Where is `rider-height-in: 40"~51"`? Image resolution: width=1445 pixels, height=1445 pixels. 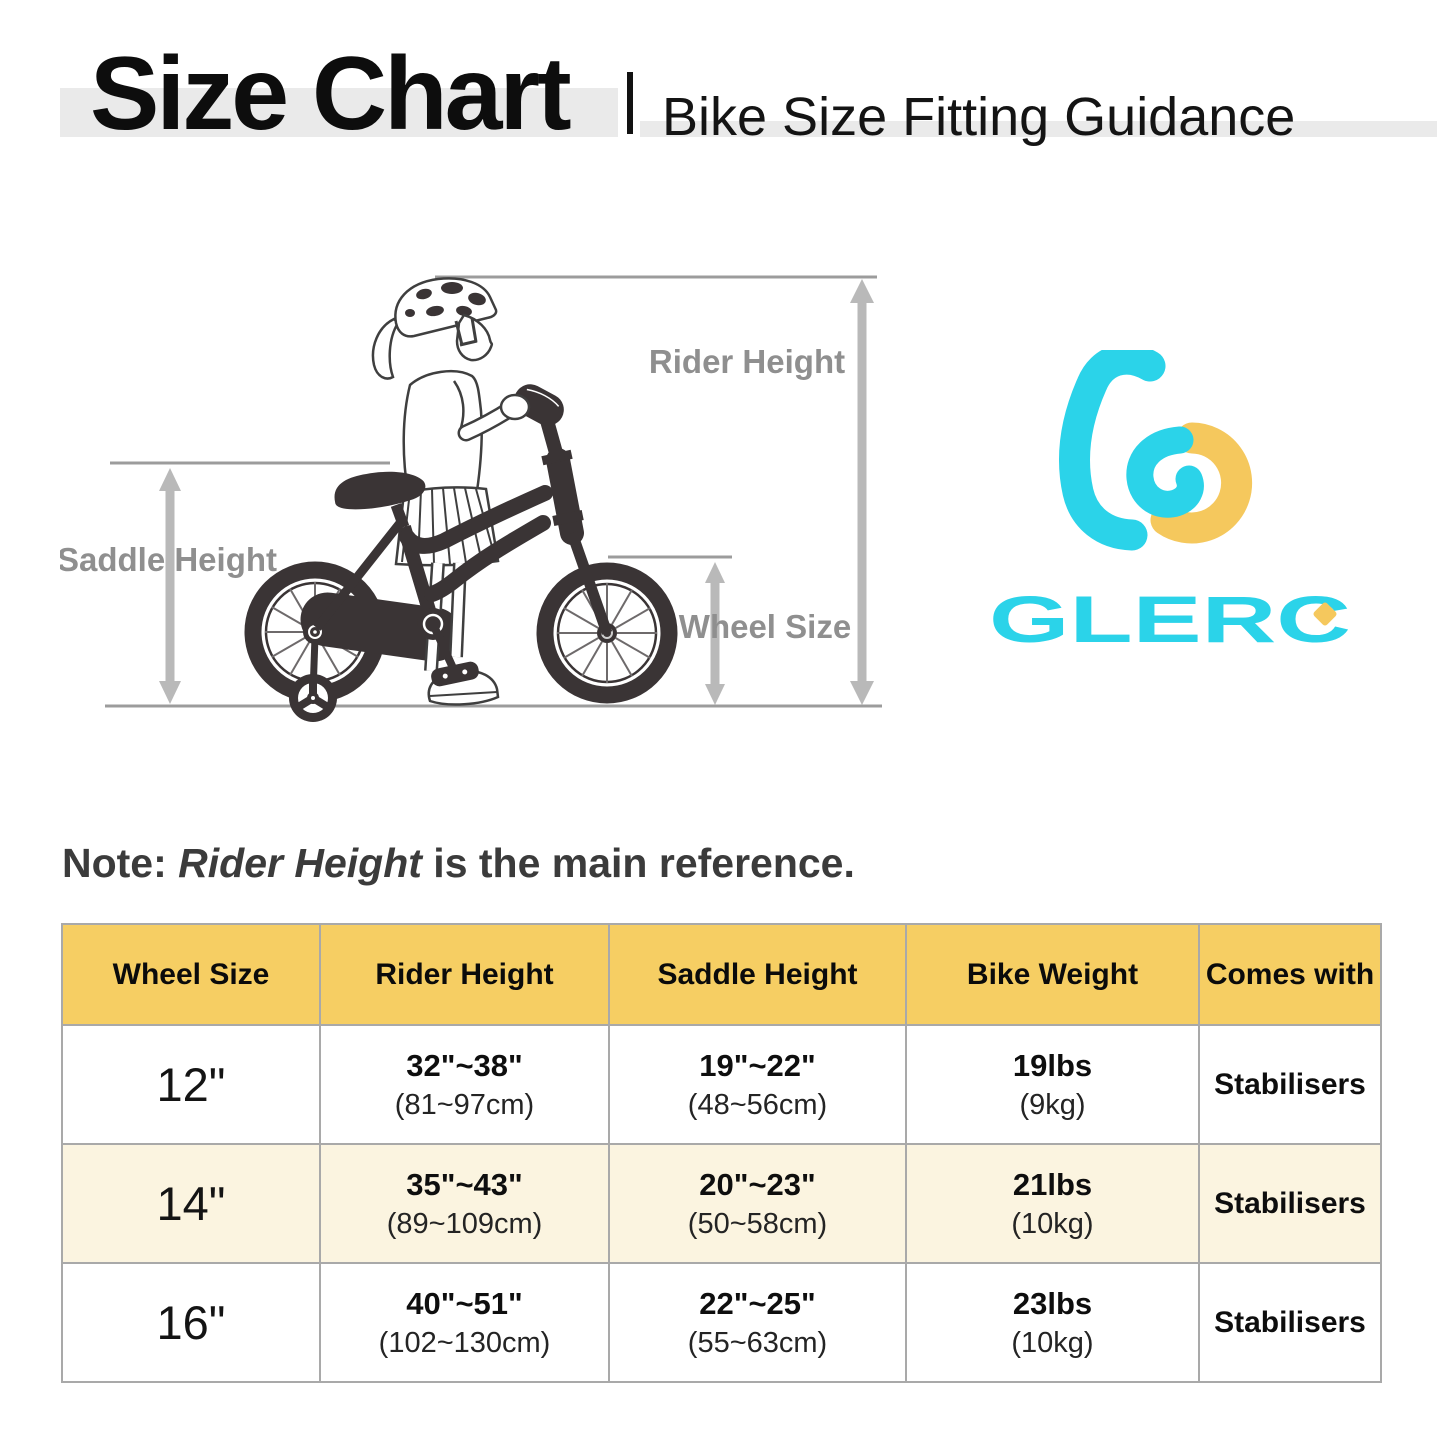
rider-height-in: 40"~51" is located at coordinates (464, 1304).